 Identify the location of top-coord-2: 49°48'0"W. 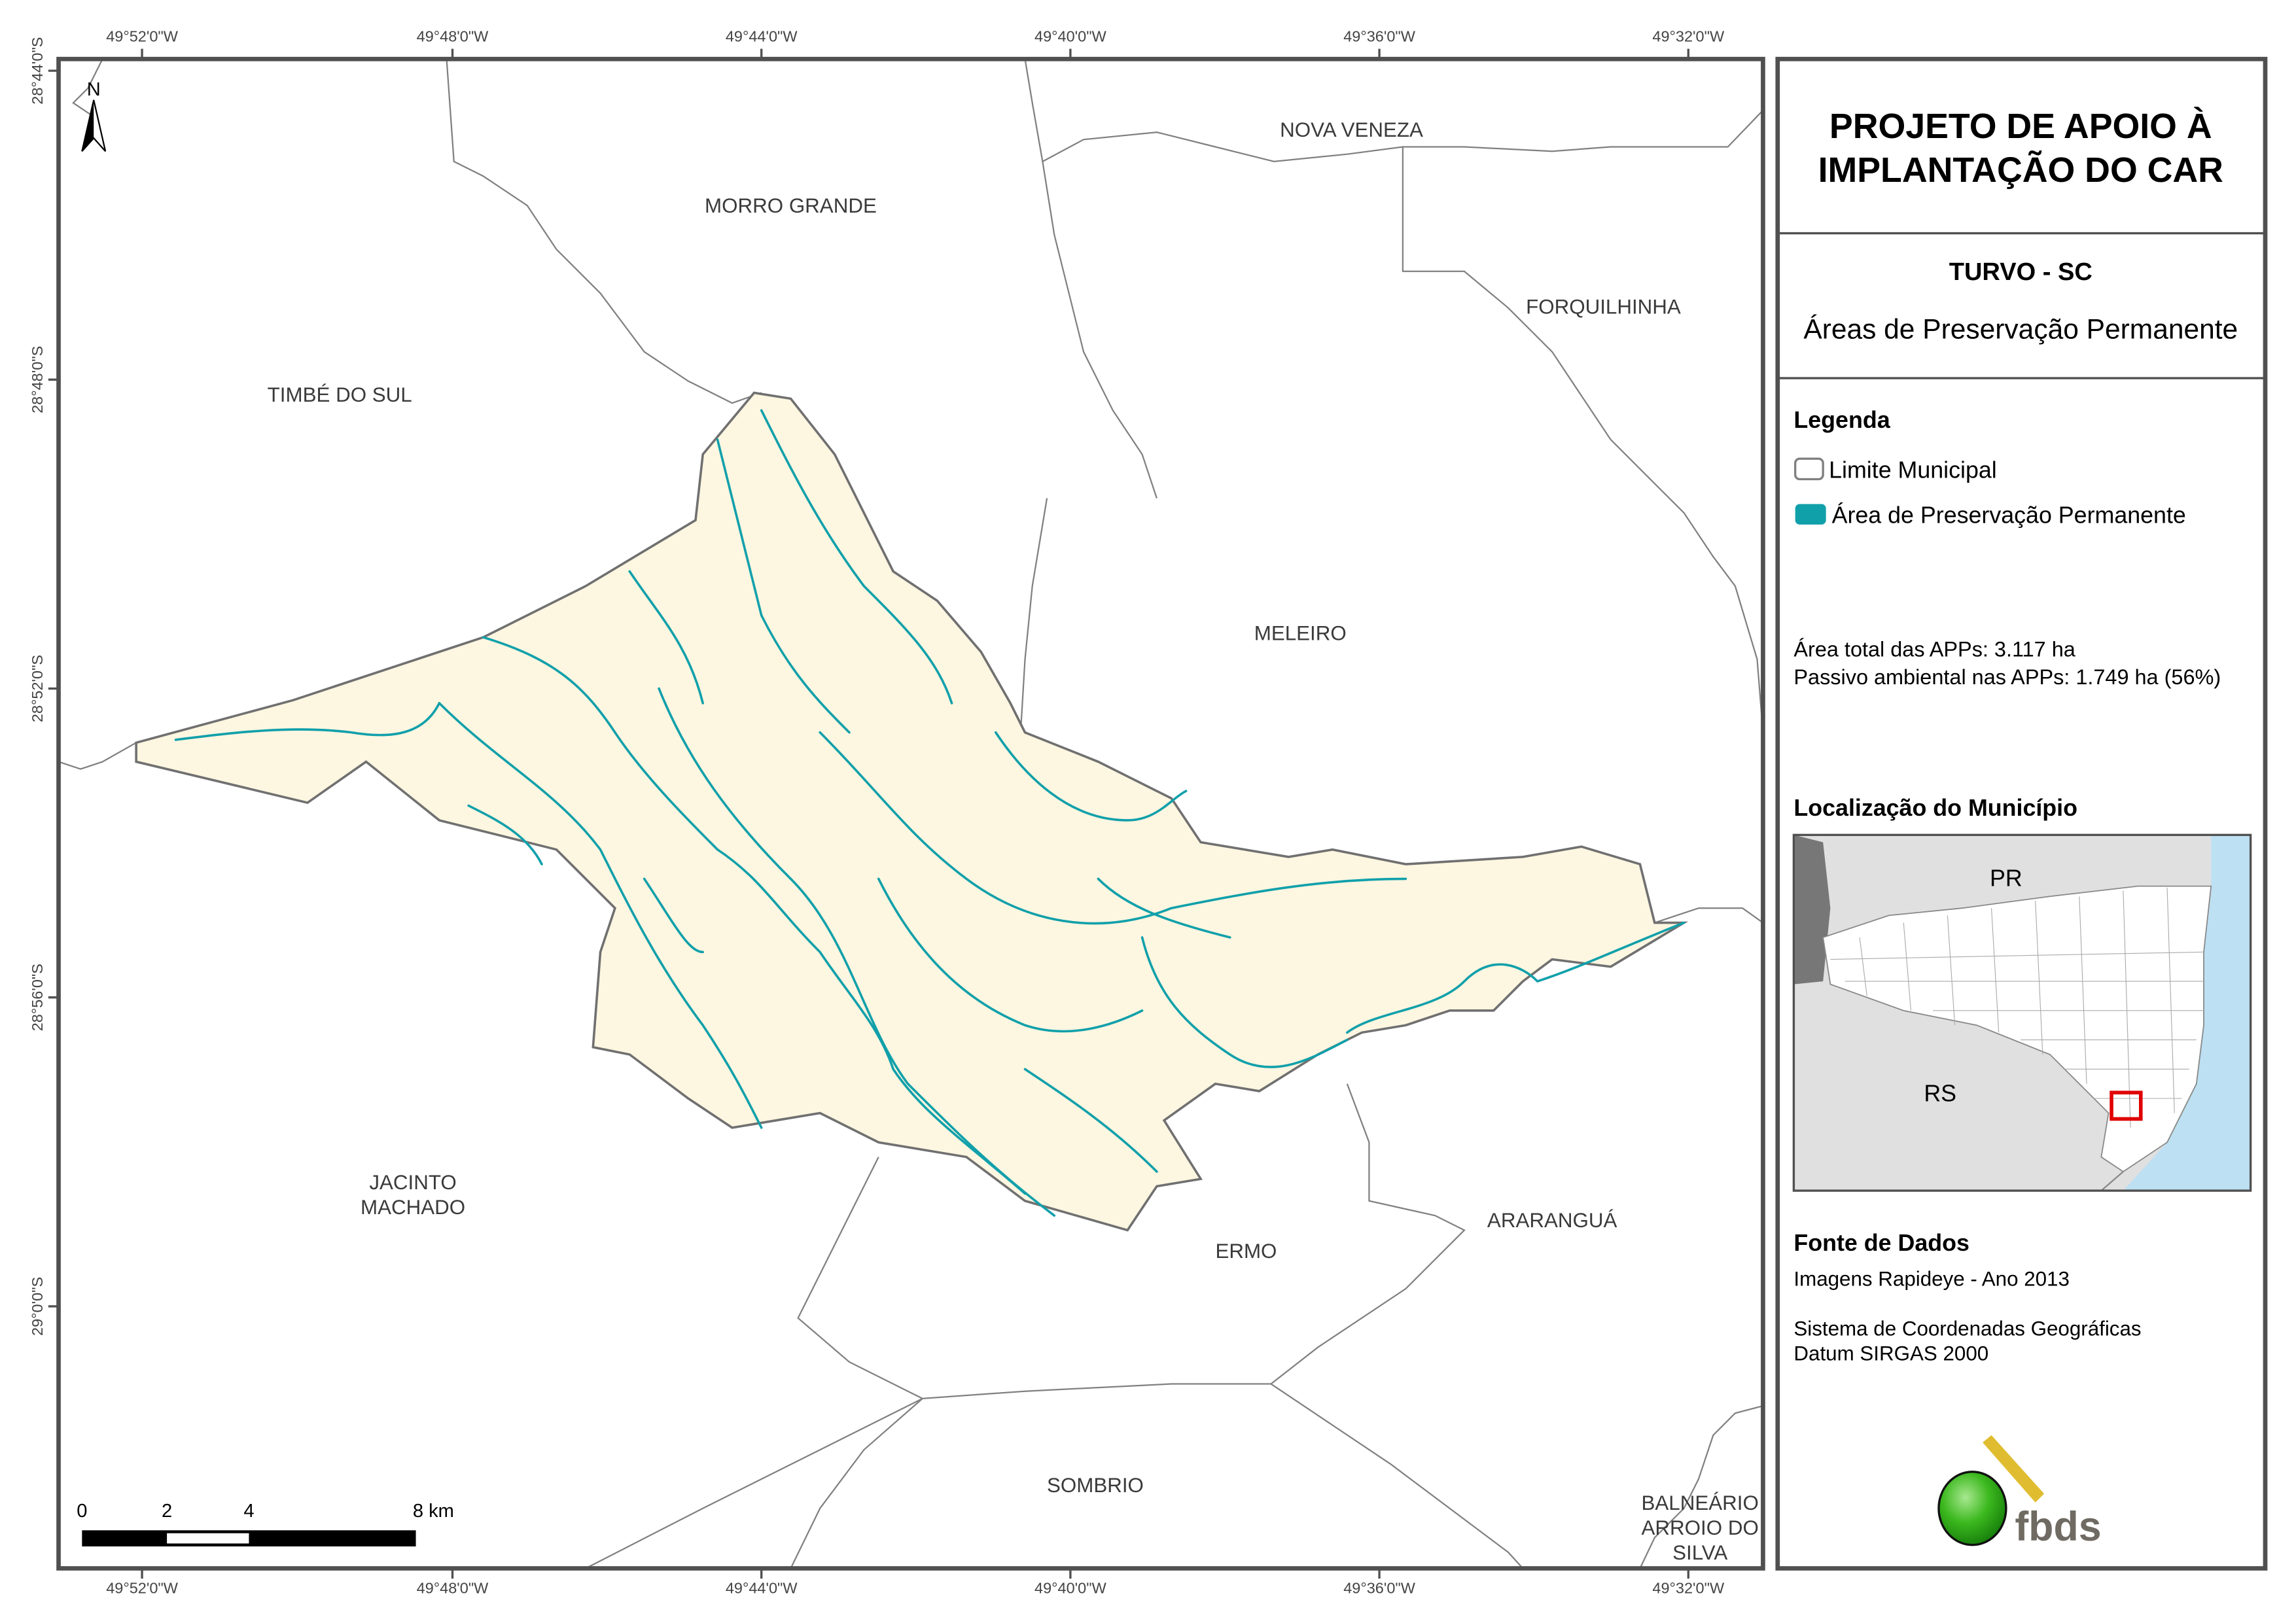
(453, 35).